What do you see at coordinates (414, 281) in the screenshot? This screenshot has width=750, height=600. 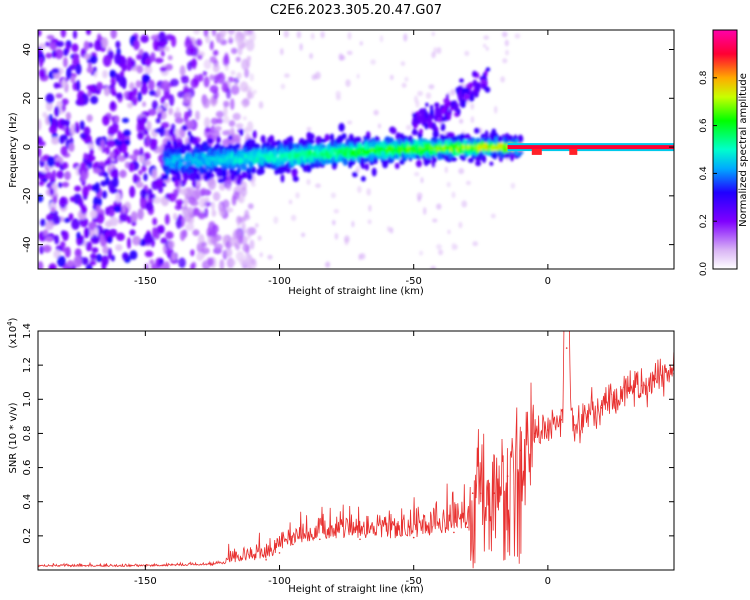 I see `x-tick-label: -50` at bounding box center [414, 281].